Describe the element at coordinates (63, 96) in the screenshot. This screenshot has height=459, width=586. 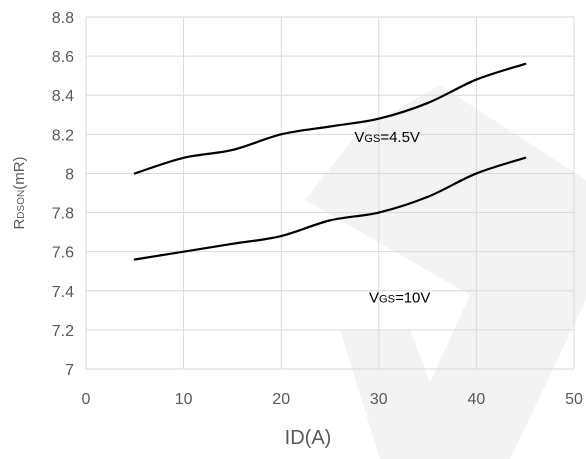
I see `y-tick-label-7: 8.4` at that location.